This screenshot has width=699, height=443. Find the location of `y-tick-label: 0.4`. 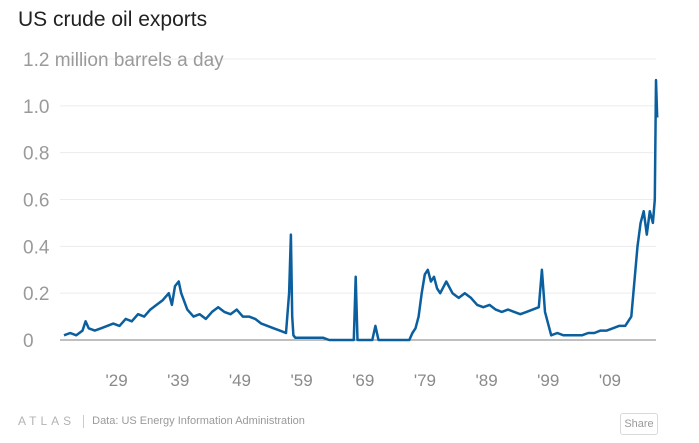

y-tick-label: 0.4 is located at coordinates (36, 247).